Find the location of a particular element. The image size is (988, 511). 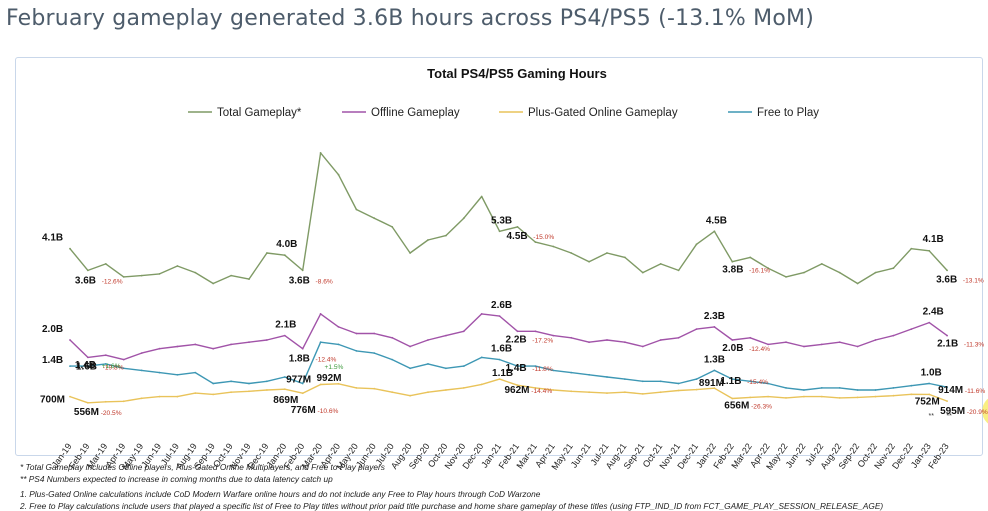

legend-entry-label: Free to Play is located at coordinates (788, 113).